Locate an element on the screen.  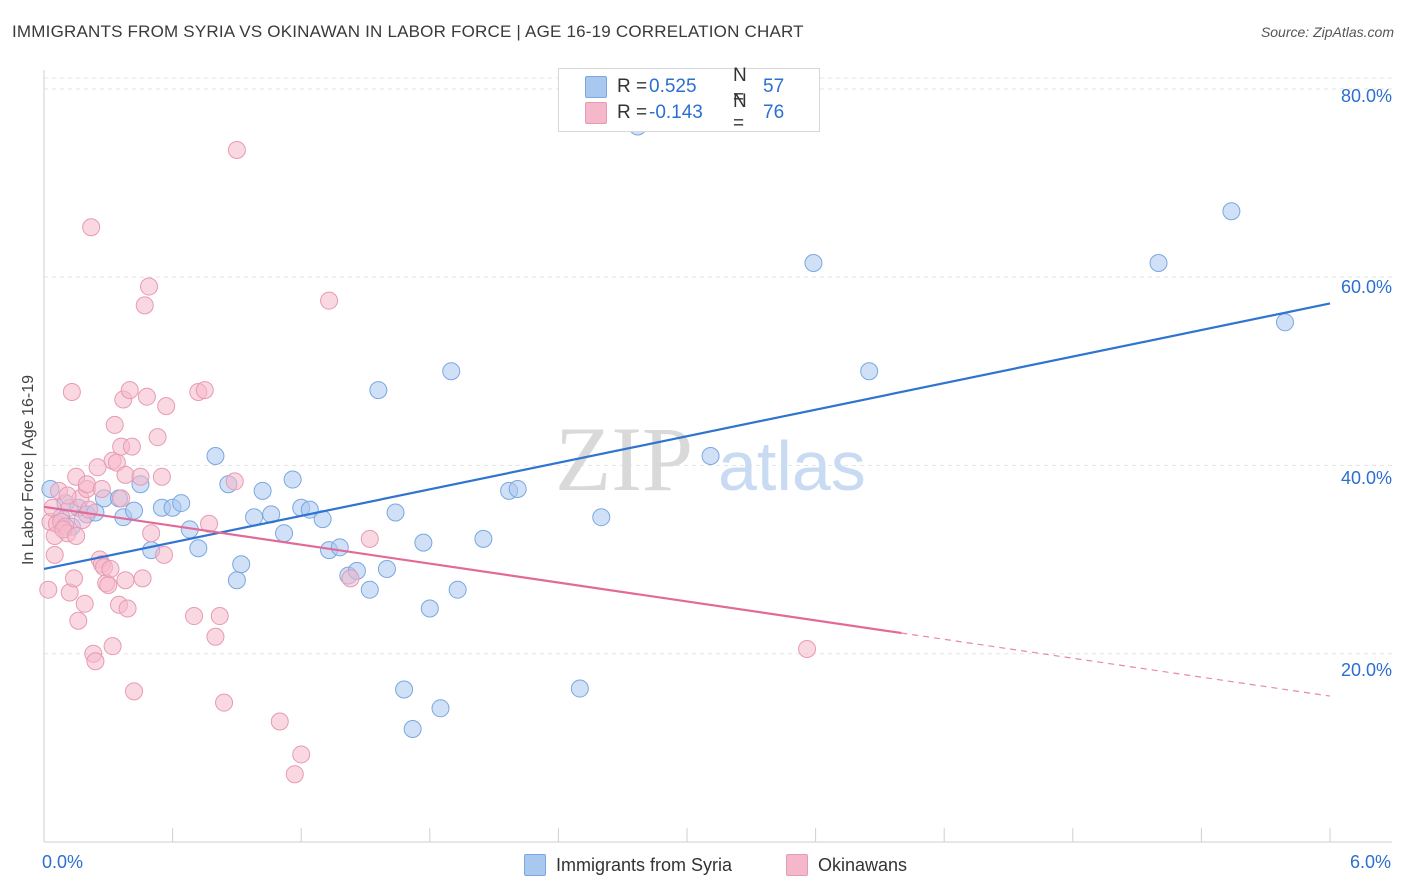
watermark-atlas: atlas is located at coordinates (792, 466).